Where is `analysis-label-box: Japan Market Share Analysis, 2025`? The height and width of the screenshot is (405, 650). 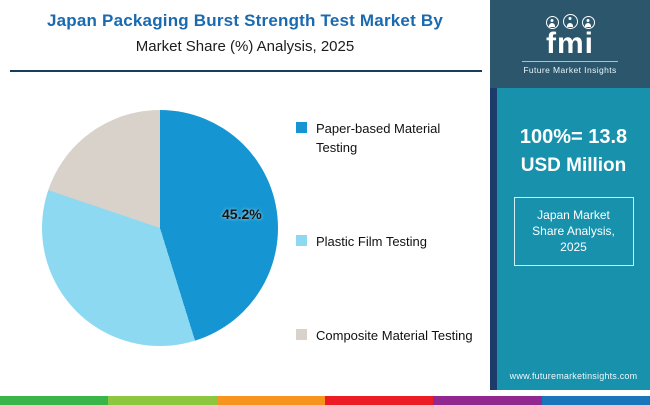 analysis-label-box: Japan Market Share Analysis, 2025 is located at coordinates (573, 231).